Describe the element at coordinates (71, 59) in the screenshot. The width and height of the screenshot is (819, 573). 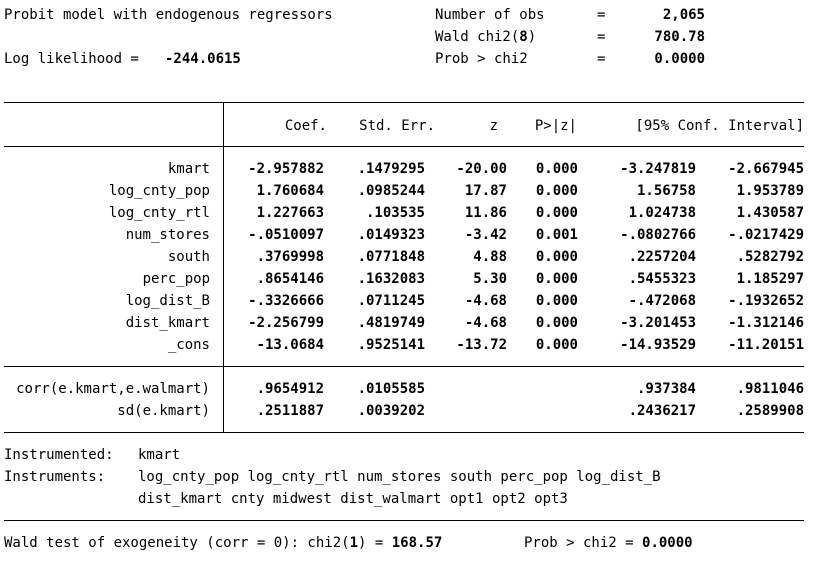
I see `log-likelihood-label: Log likelihood =` at that location.